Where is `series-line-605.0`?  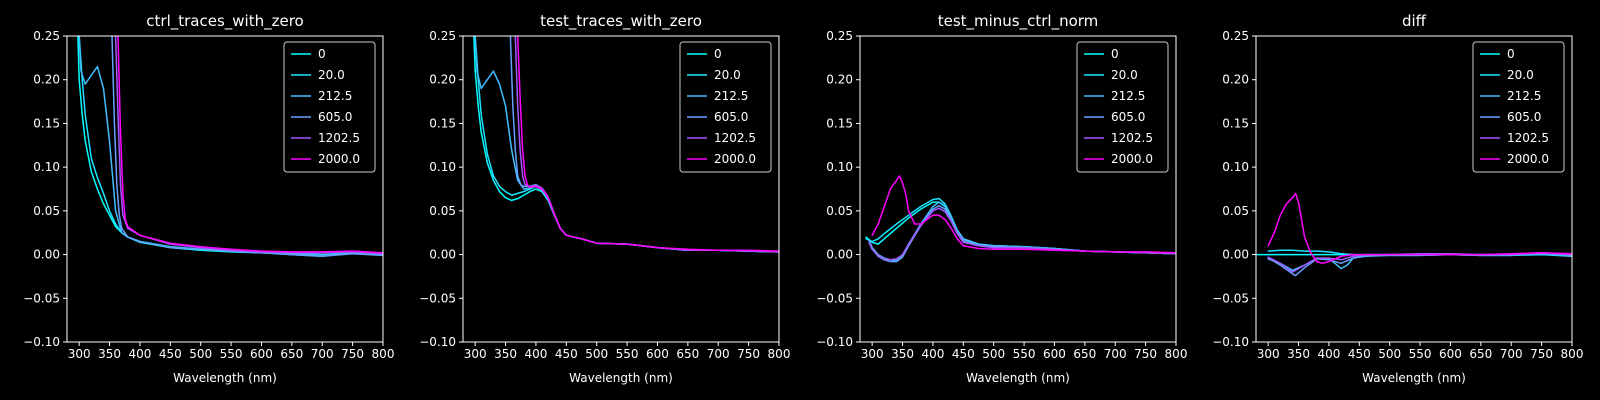
series-line-605.0 is located at coordinates (247, 147).